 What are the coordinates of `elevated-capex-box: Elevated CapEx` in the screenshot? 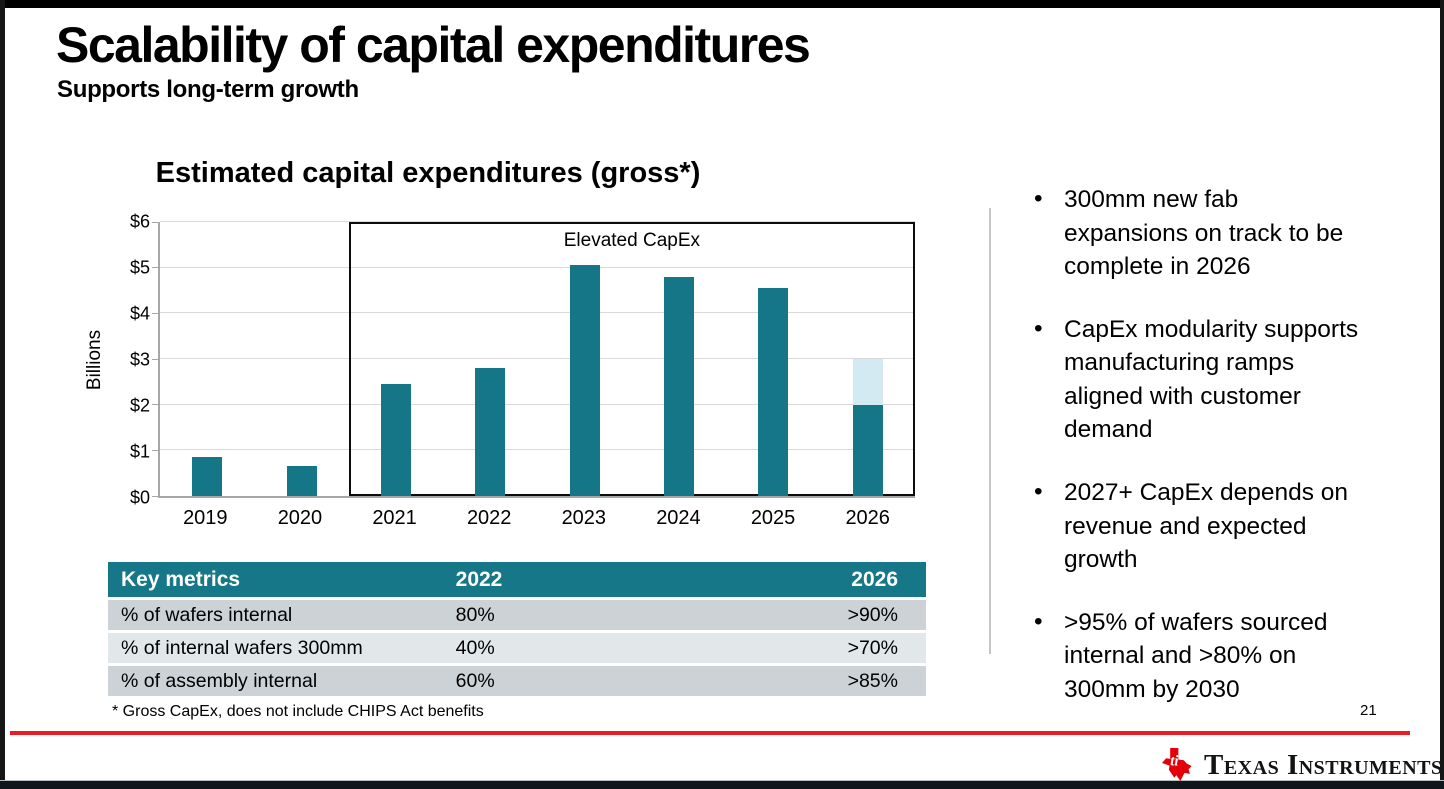 It's located at (631, 359).